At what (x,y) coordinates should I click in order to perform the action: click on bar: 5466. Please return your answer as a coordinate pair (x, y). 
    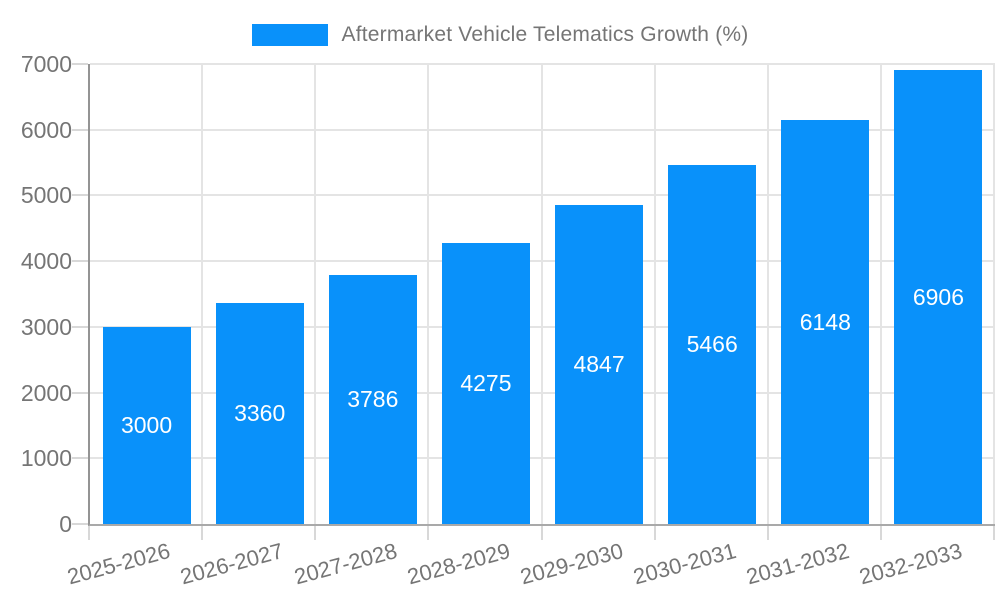
    Looking at the image, I should click on (712, 344).